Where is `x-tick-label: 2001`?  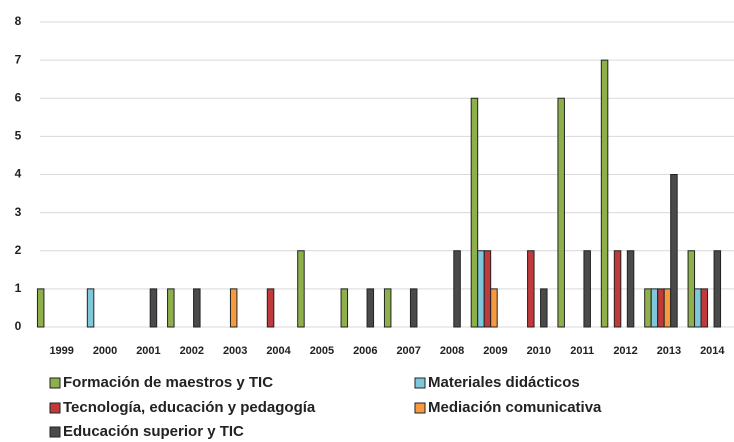
x-tick-label: 2001 is located at coordinates (148, 351).